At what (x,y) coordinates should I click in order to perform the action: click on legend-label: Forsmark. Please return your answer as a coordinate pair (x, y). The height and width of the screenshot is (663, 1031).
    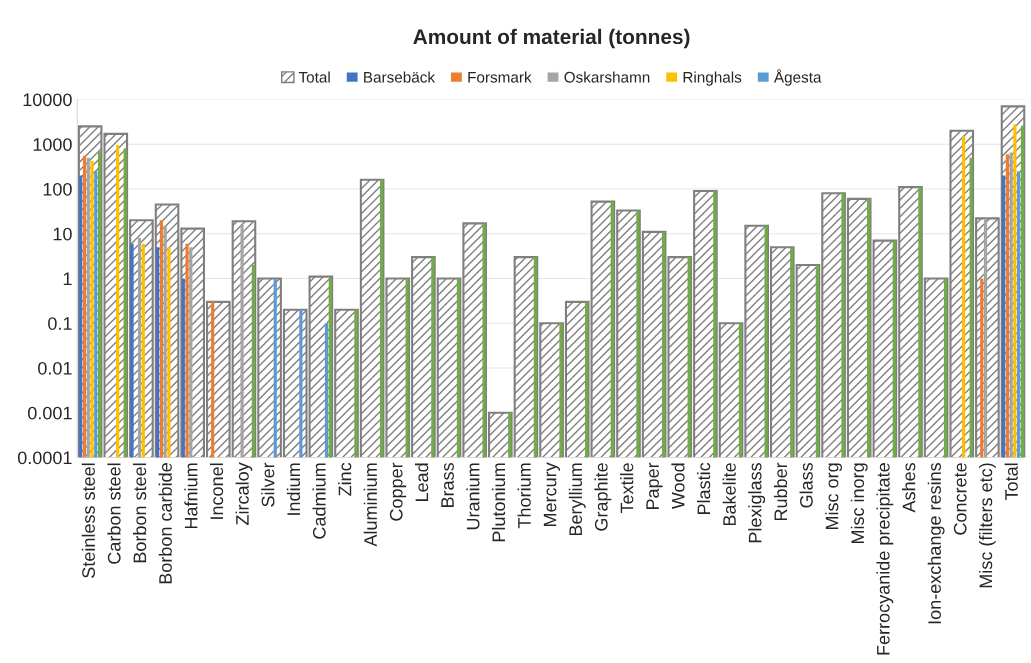
    Looking at the image, I should click on (500, 77).